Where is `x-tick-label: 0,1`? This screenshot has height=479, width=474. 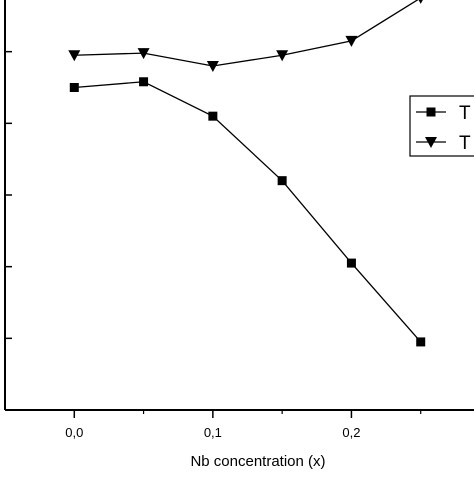 x-tick-label: 0,1 is located at coordinates (213, 432).